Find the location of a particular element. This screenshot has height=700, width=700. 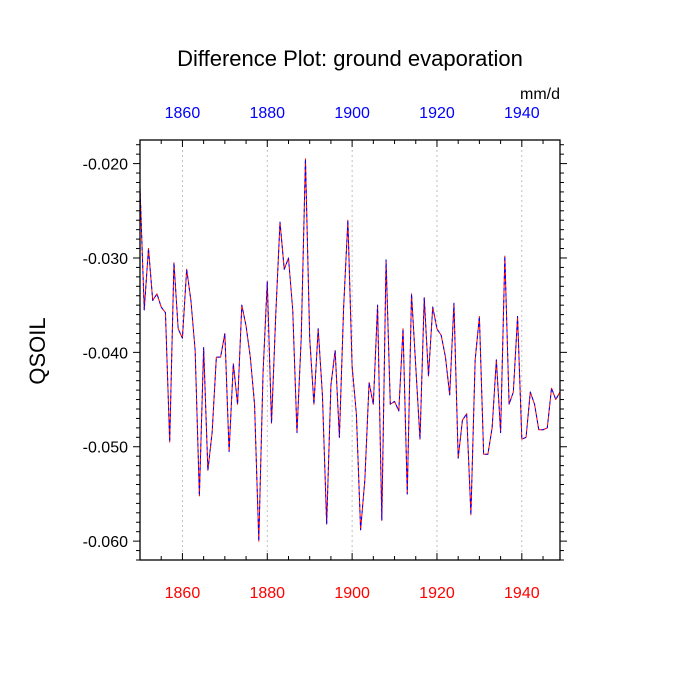

x-tick-label-bottom: 1920 is located at coordinates (437, 593).